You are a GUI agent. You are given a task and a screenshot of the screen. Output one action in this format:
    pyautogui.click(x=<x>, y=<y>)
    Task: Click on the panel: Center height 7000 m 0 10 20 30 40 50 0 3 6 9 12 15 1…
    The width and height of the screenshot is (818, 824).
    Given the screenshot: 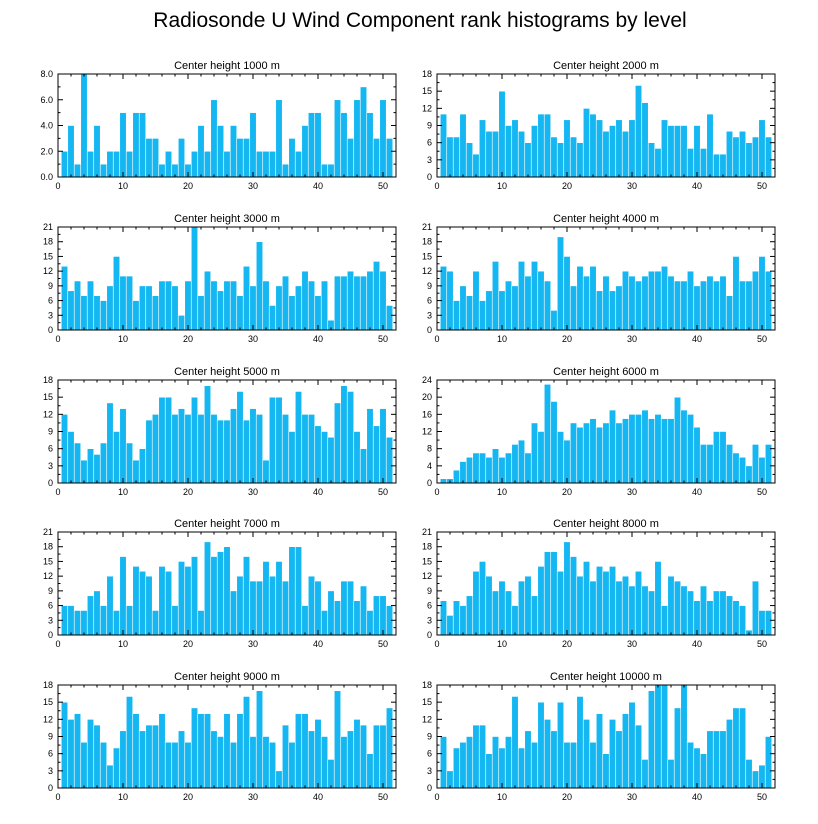 What is the action you would take?
    pyautogui.click(x=220, y=583)
    